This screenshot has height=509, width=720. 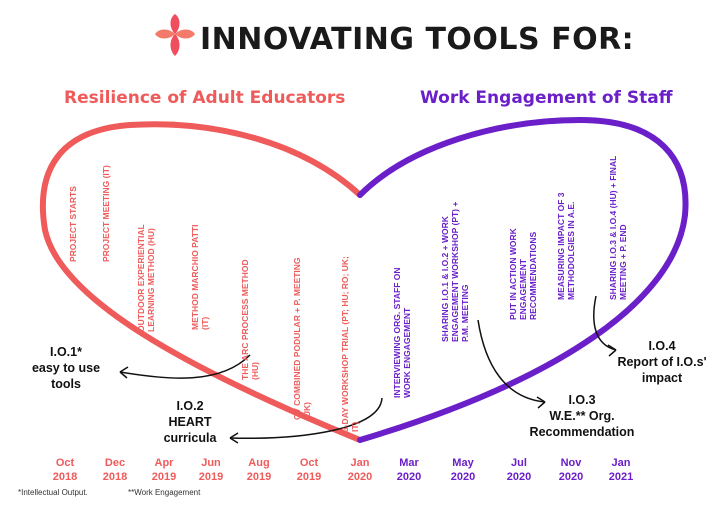 I want to click on io1-line2: tools, so click(x=66, y=384).